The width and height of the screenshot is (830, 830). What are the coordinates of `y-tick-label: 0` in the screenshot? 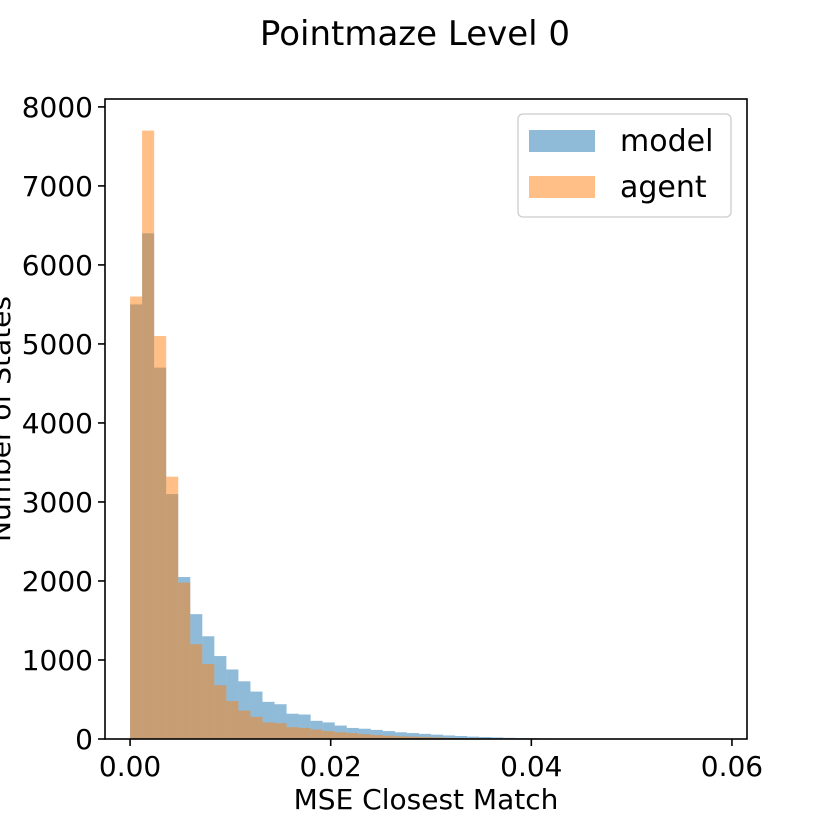 It's located at (84, 739).